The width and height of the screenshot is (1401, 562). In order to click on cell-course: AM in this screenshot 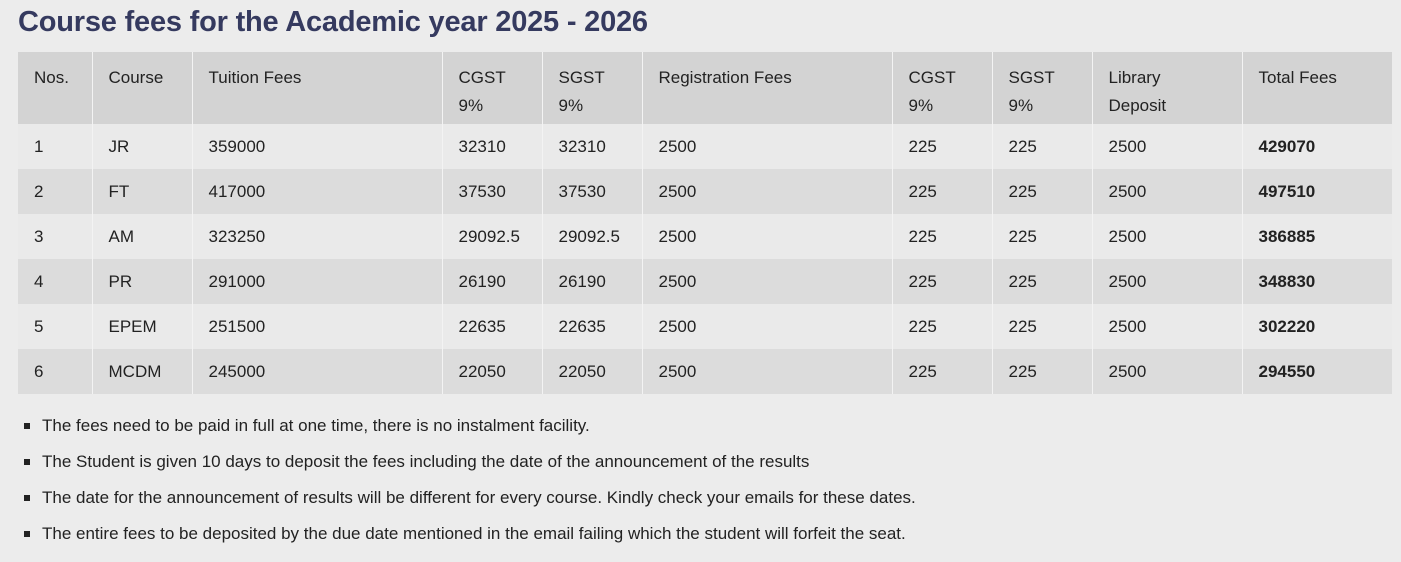, I will do `click(141, 236)`.